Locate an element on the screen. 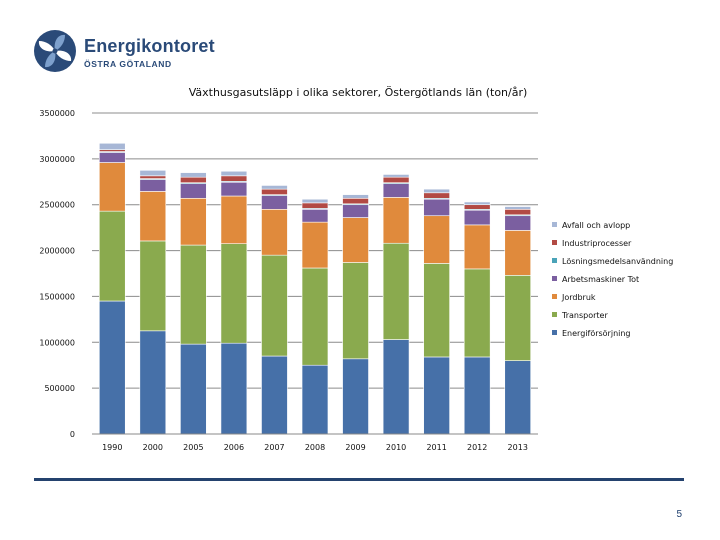 The width and height of the screenshot is (720, 540). x-tick-label: 1990 is located at coordinates (112, 447).